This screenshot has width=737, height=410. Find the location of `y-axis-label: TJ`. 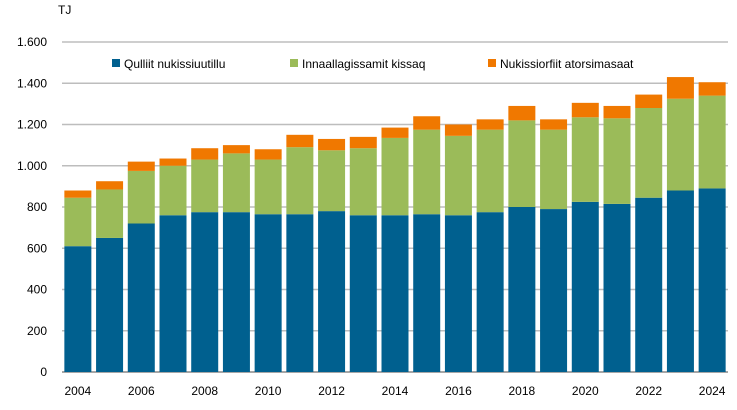

y-axis-label: TJ is located at coordinates (64, 10).